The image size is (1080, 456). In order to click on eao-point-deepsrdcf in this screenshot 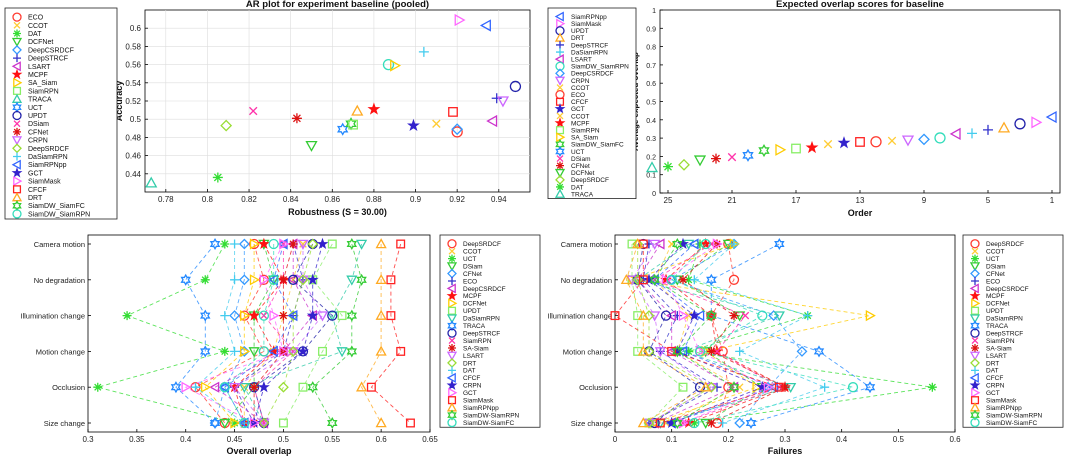, I will do `click(684, 164)`.